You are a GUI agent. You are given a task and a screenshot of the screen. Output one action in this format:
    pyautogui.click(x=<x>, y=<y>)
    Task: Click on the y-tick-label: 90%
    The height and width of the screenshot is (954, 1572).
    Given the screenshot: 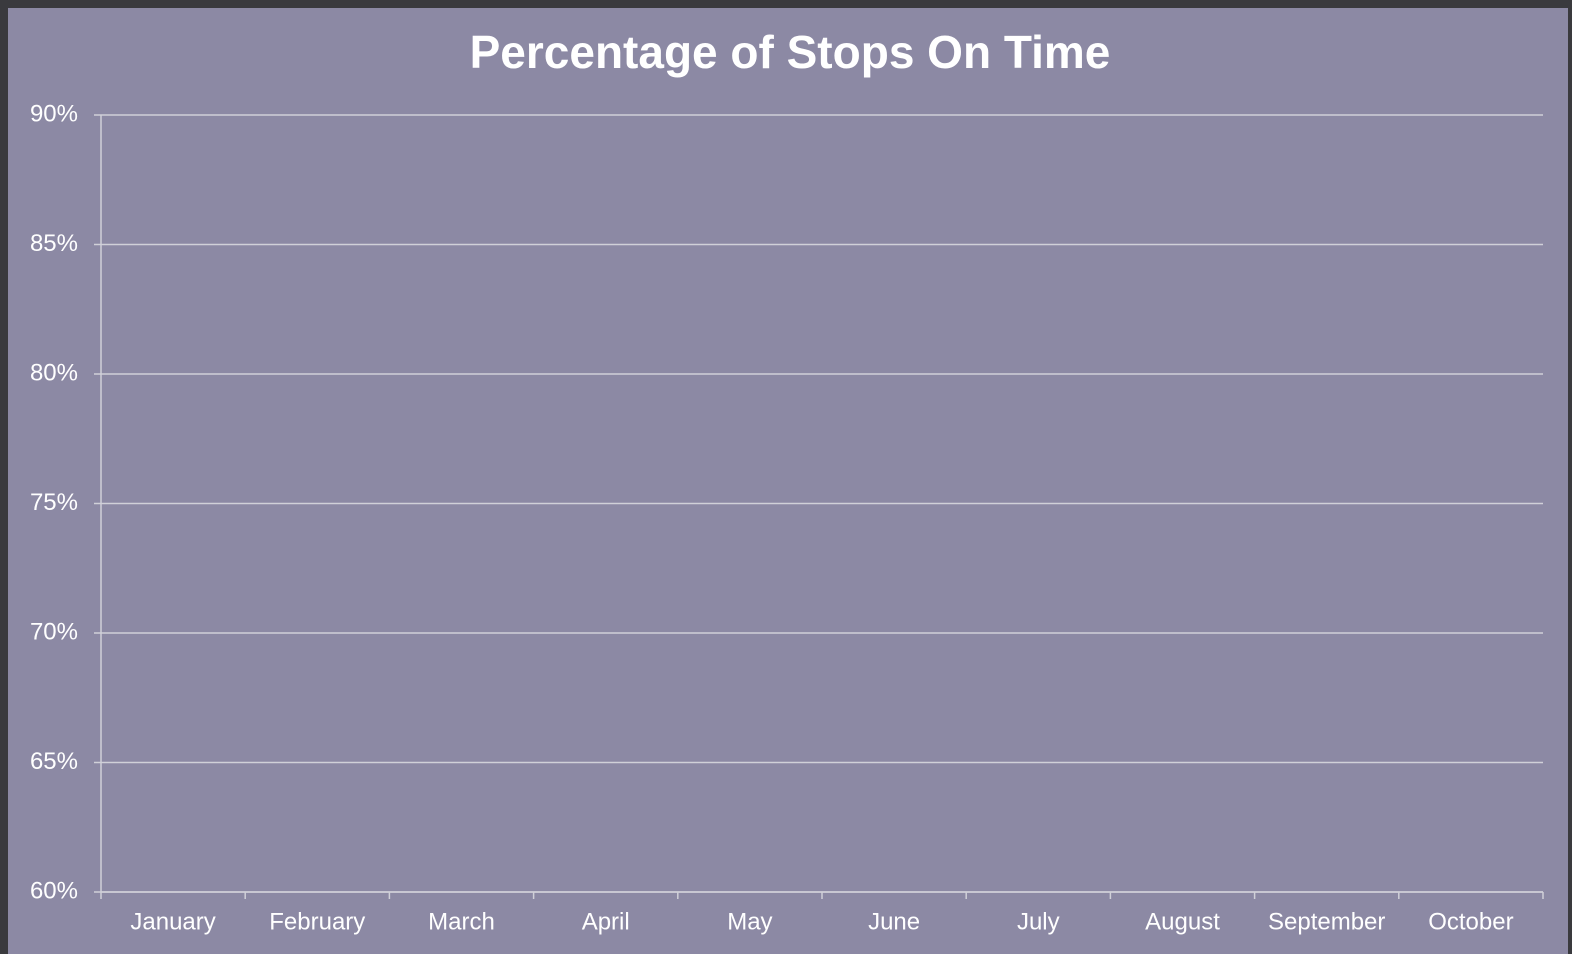 What is the action you would take?
    pyautogui.click(x=54, y=113)
    